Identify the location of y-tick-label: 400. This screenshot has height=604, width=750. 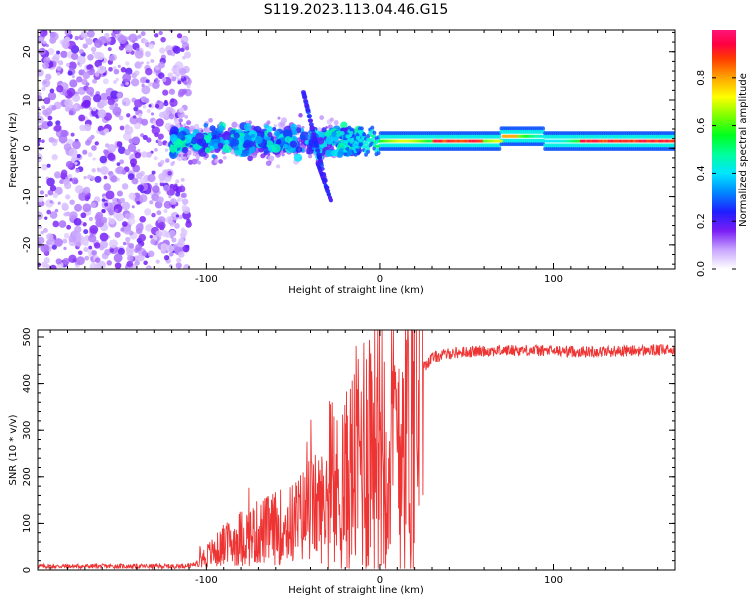
(27, 383).